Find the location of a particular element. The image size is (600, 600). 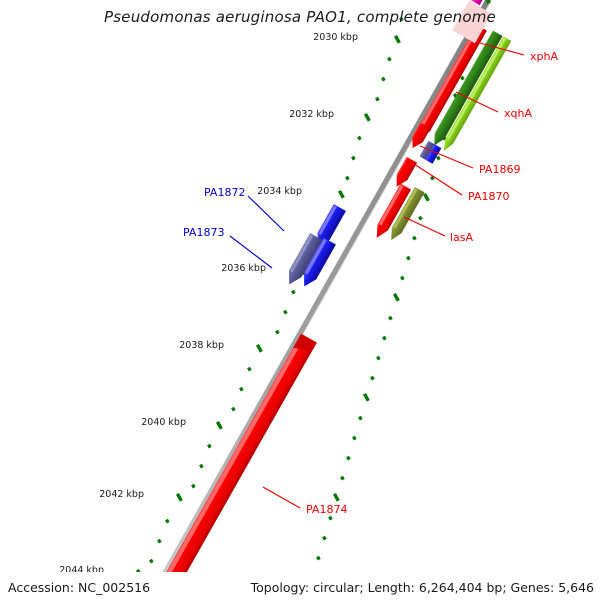

feature-label-xphA: xphA is located at coordinates (544, 56).